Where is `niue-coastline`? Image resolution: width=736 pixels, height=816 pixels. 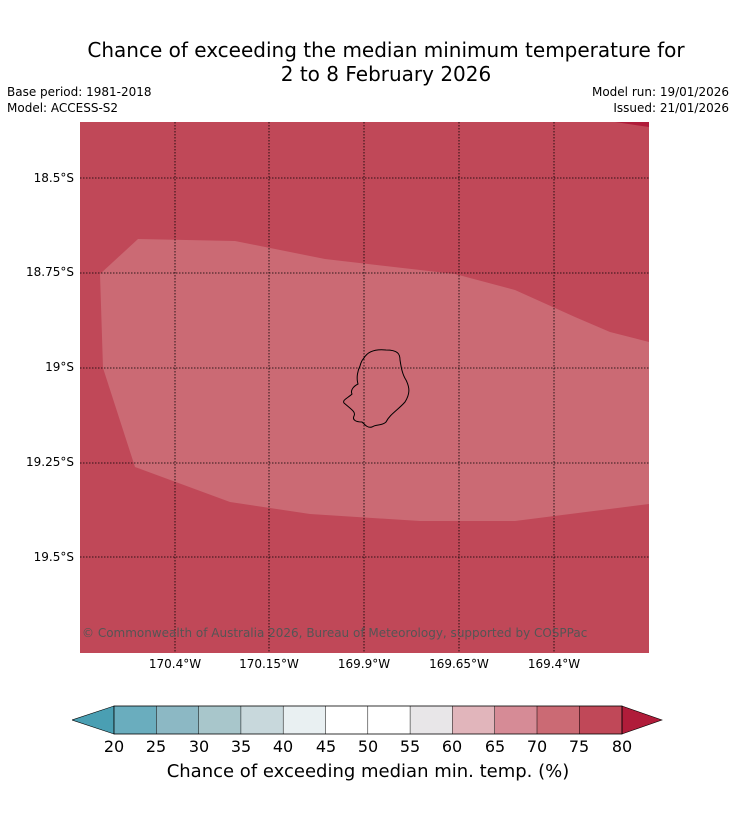 niue-coastline is located at coordinates (376, 388).